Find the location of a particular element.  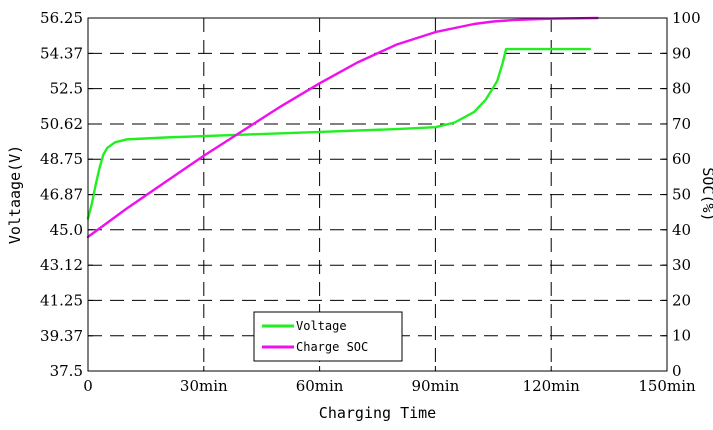

x-axis-ticks: 0 30min 60min 90min 120min 150min is located at coordinates (389, 380).